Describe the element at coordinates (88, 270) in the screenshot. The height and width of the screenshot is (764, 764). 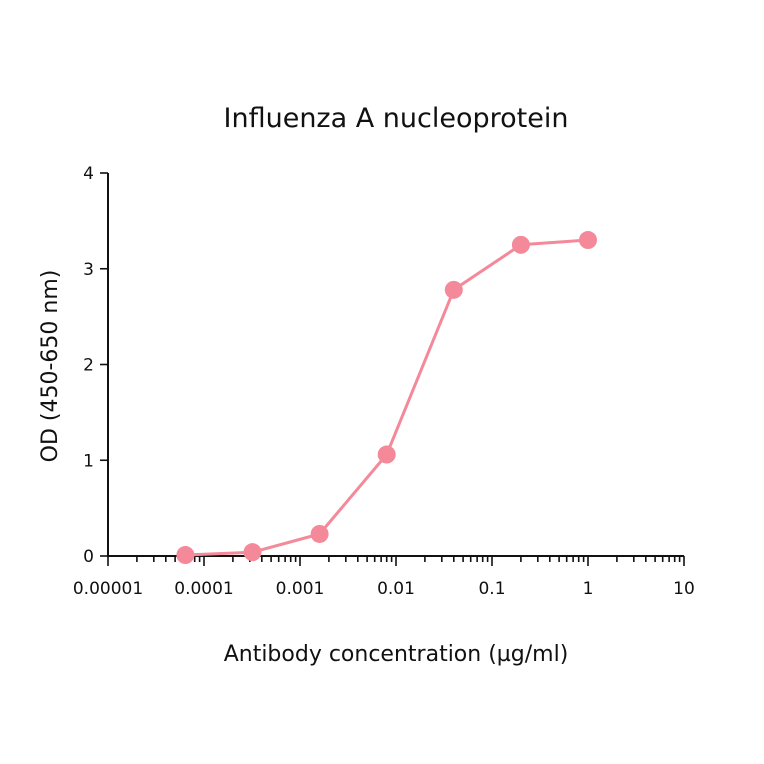
I see `y-tick-label: 3` at that location.